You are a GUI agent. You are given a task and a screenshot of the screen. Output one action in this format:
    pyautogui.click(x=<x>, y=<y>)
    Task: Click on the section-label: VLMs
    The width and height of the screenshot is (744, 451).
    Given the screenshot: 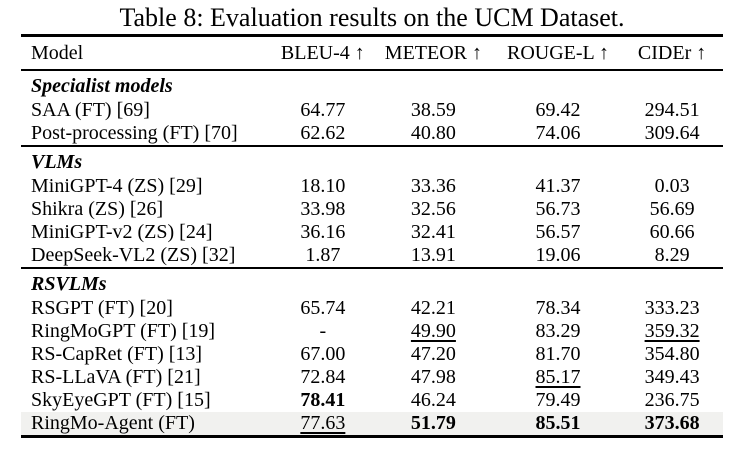 What is the action you would take?
    pyautogui.click(x=372, y=160)
    